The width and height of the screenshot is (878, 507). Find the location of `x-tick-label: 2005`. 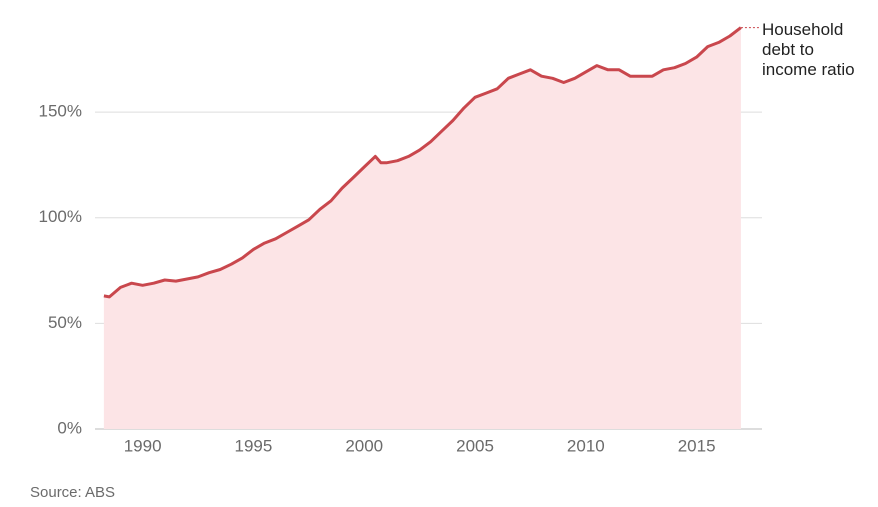

x-tick-label: 2005 is located at coordinates (475, 445).